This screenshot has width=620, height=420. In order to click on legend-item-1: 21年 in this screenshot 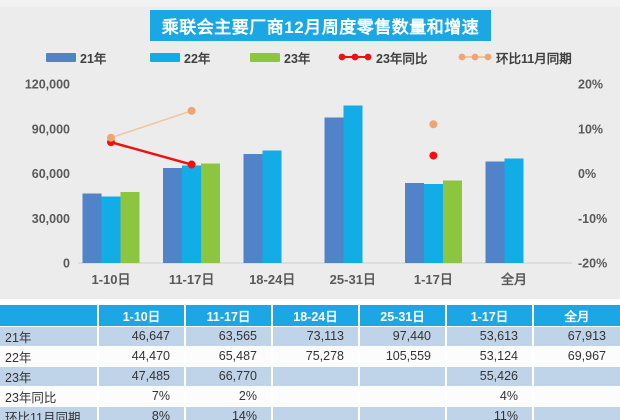, I will do `click(76, 57)`.